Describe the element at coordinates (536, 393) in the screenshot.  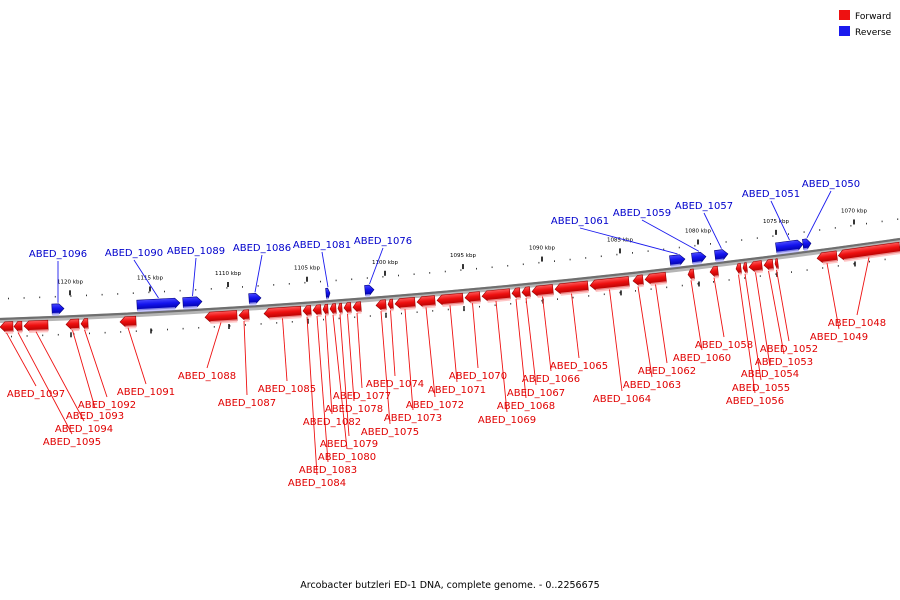
I see `label-abed-1067: ABED_1067` at that location.